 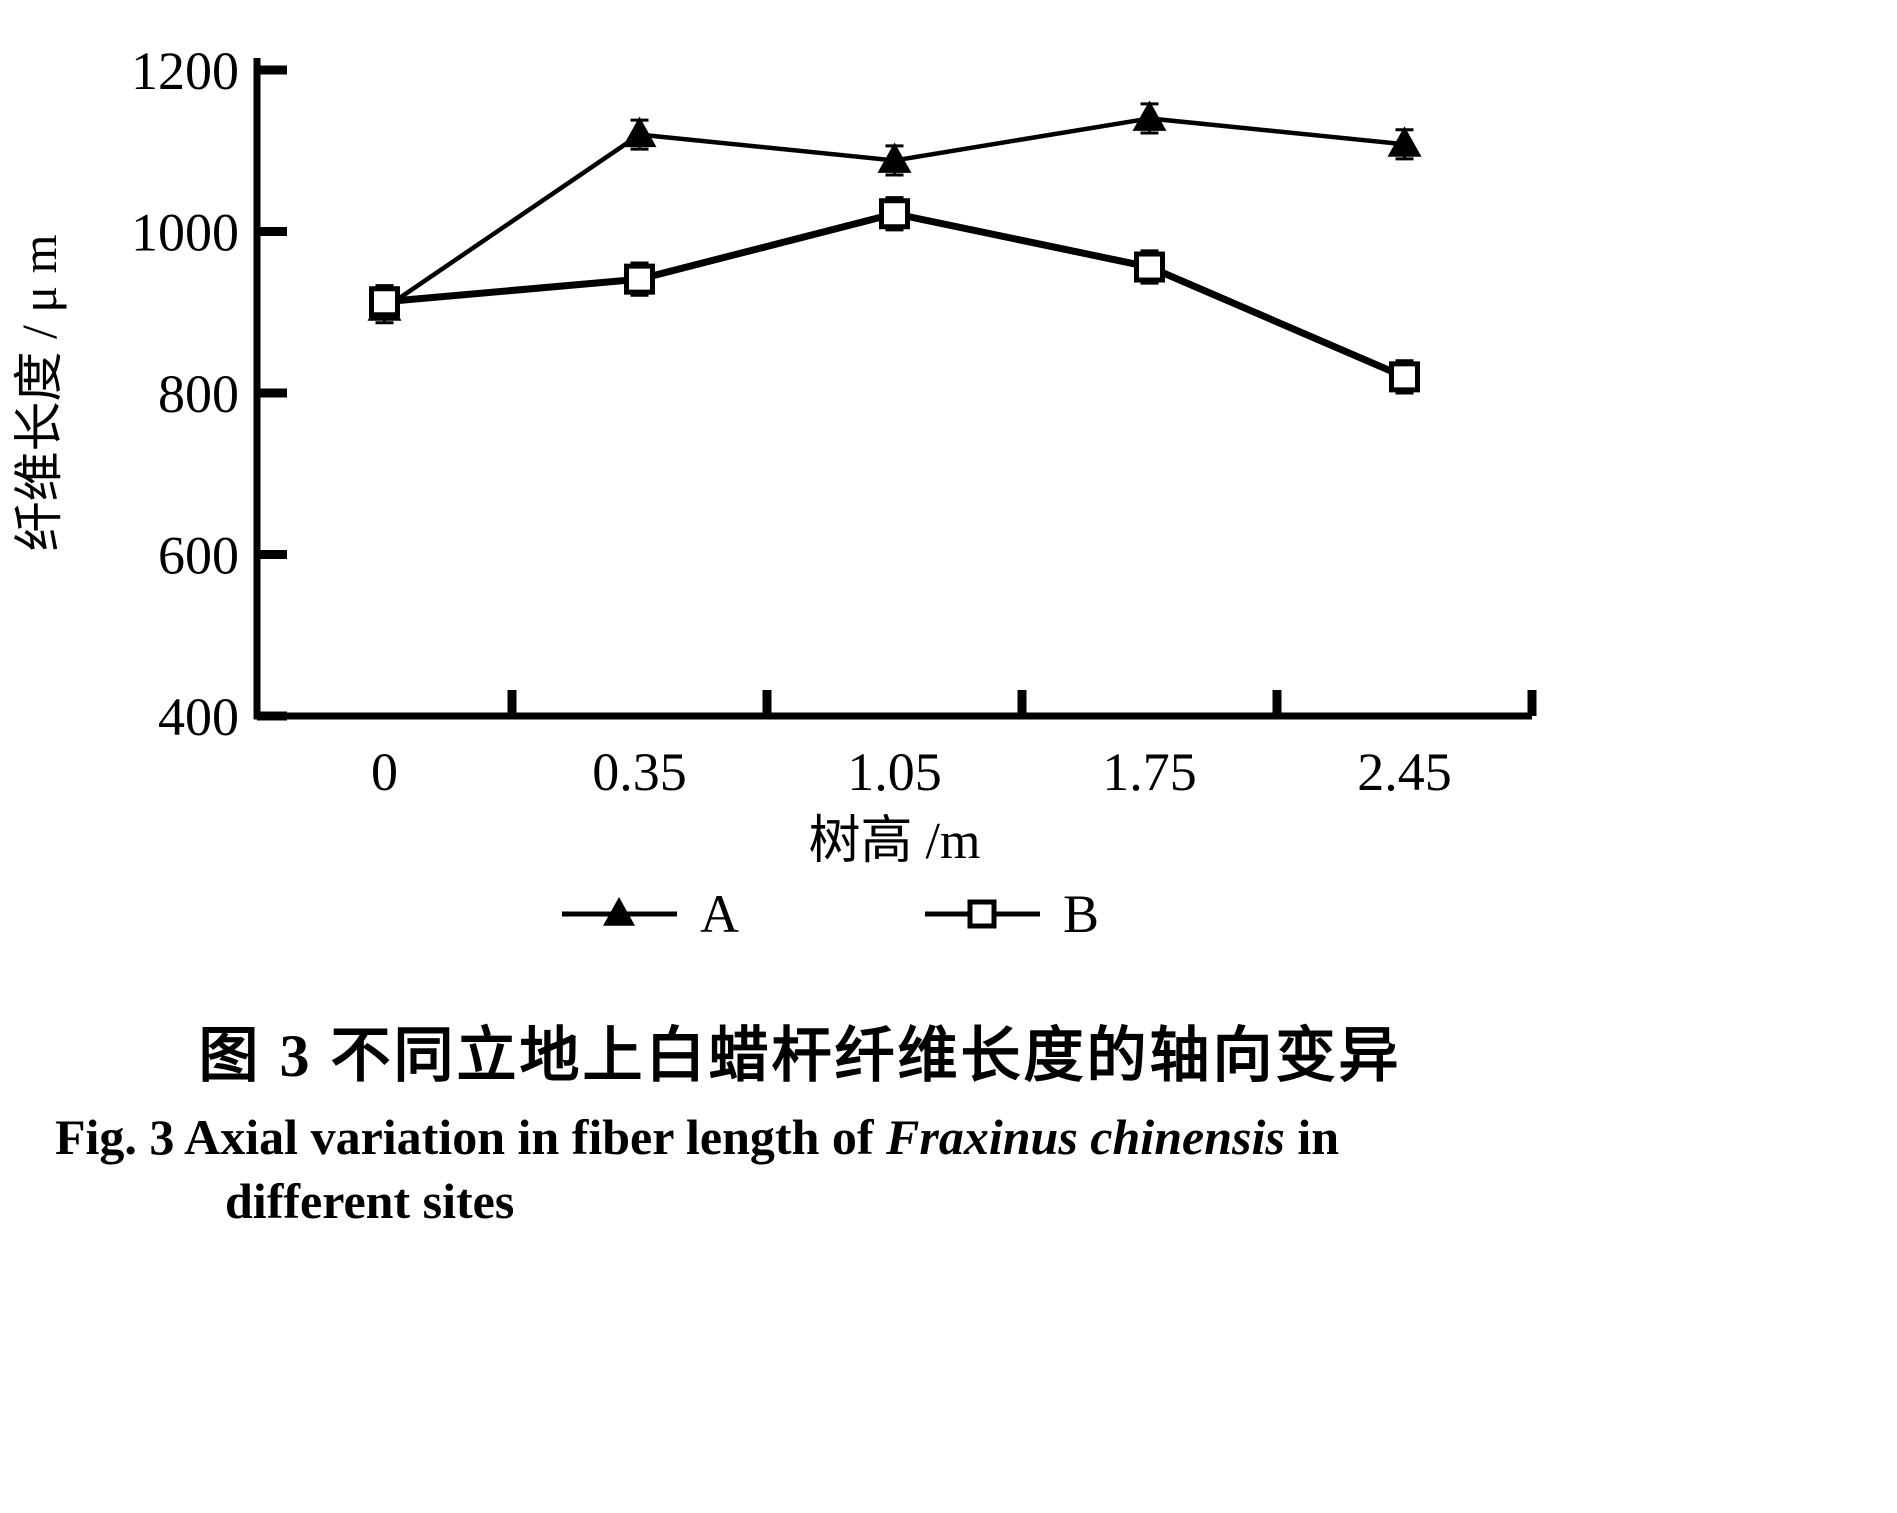 What do you see at coordinates (895, 841) in the screenshot?
I see `x-axis-title: 树高 /m` at bounding box center [895, 841].